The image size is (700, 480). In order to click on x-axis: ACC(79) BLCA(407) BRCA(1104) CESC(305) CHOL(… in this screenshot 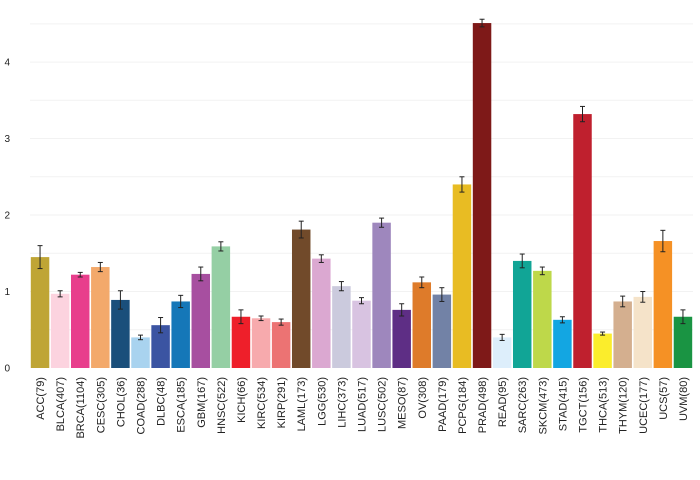, I will do `click(362, 408)`.